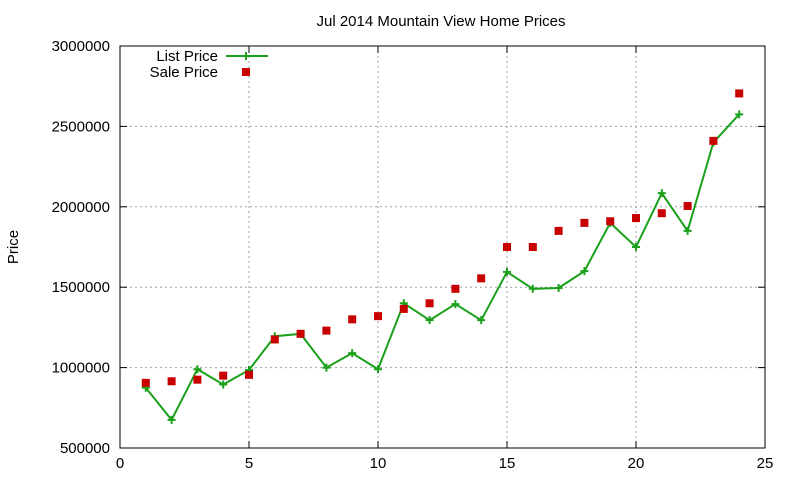  I want to click on x-tick-label: 5, so click(249, 463).